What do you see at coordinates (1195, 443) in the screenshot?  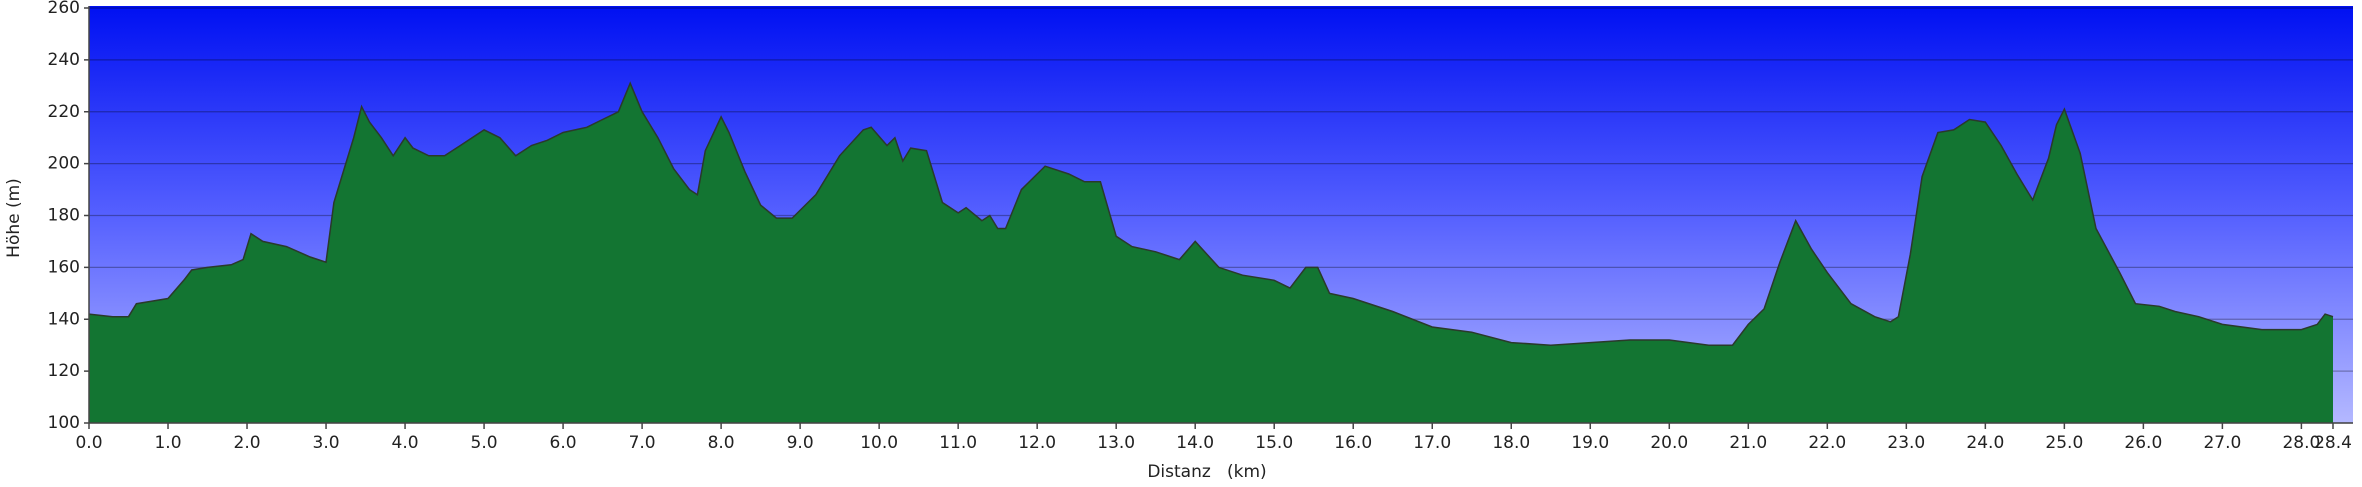 I see `x-tick-label: 14.0` at bounding box center [1195, 443].